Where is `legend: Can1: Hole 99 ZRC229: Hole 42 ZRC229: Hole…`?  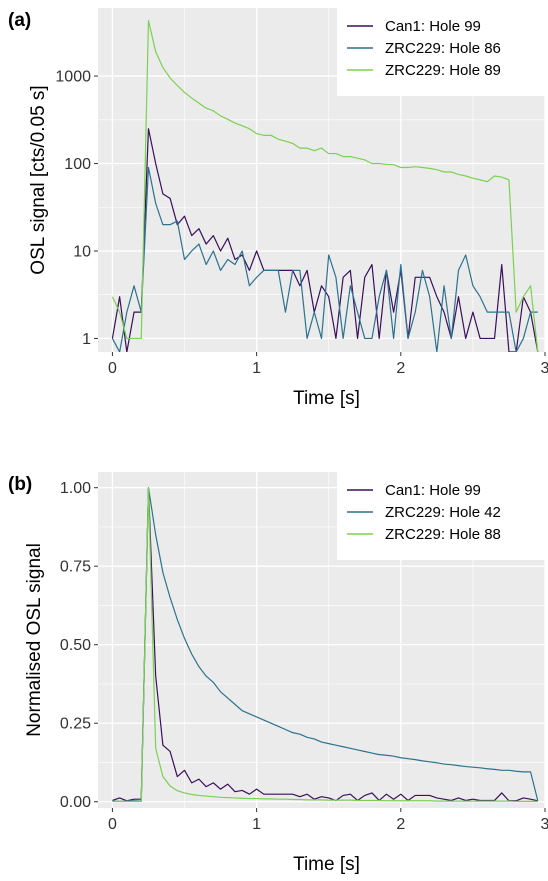 legend: Can1: Hole 99 ZRC229: Hole 42 ZRC229: Hole… is located at coordinates (441, 516).